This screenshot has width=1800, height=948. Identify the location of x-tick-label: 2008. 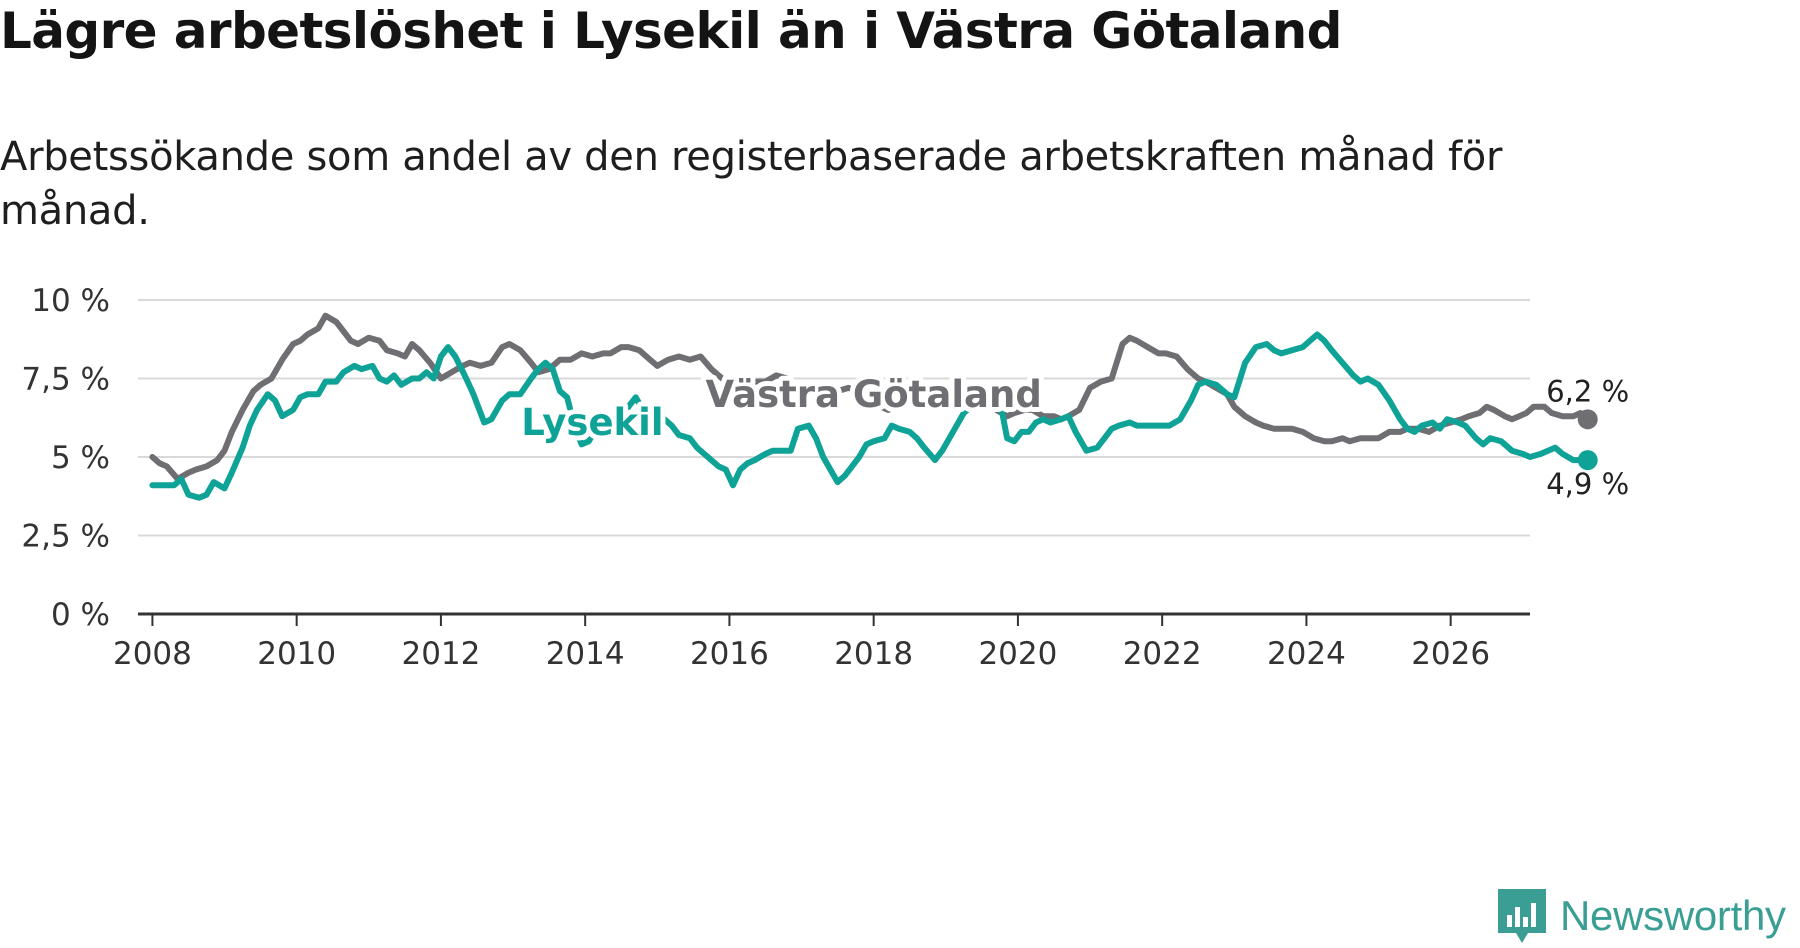
(152, 654).